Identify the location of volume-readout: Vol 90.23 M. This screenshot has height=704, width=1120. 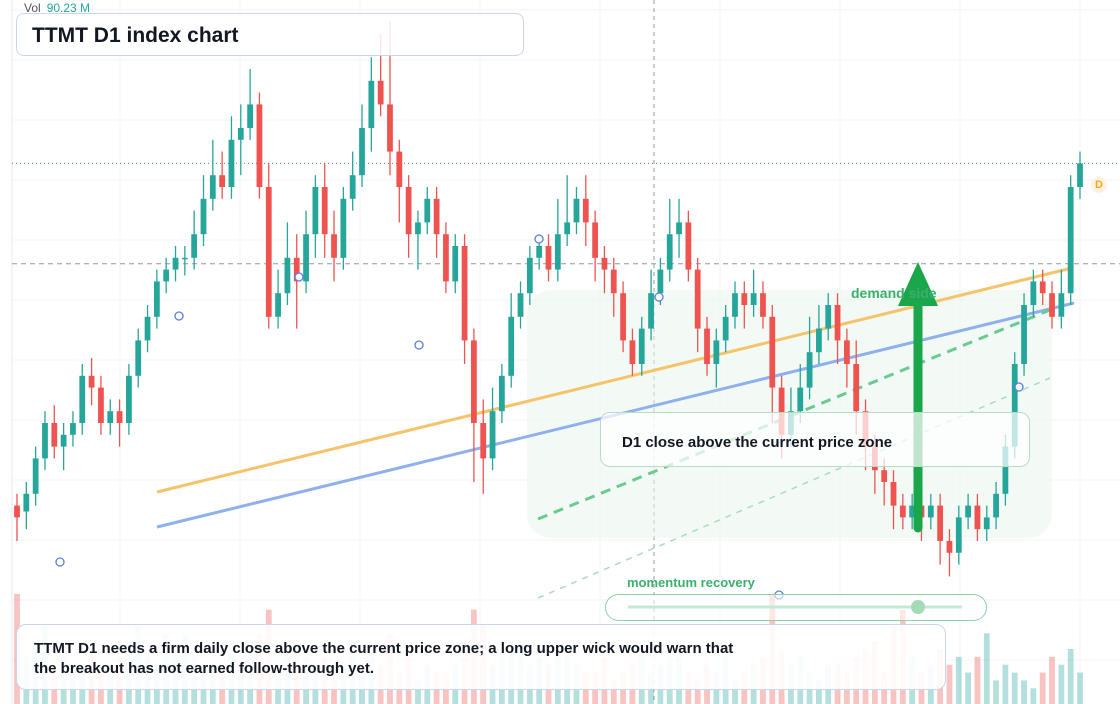
(57, 8).